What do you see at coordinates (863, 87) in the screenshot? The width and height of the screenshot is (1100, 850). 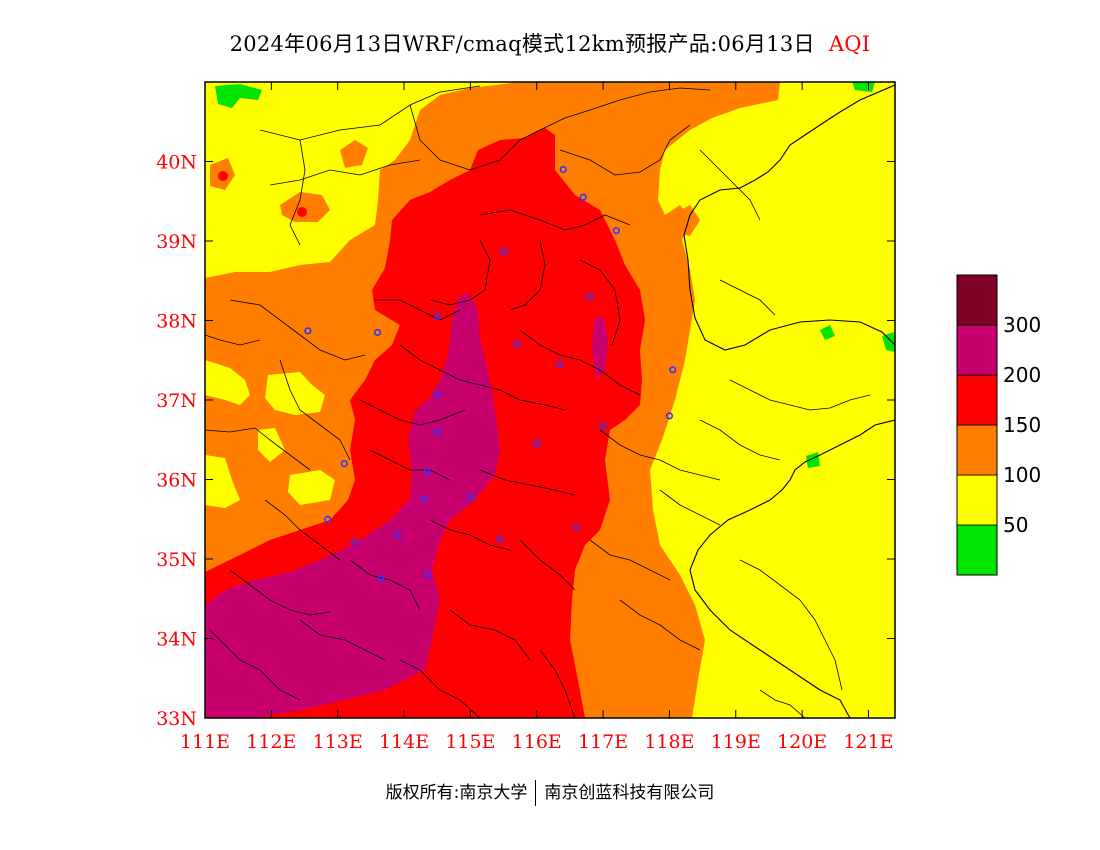 I see `aqi-good-spot-ne4` at bounding box center [863, 87].